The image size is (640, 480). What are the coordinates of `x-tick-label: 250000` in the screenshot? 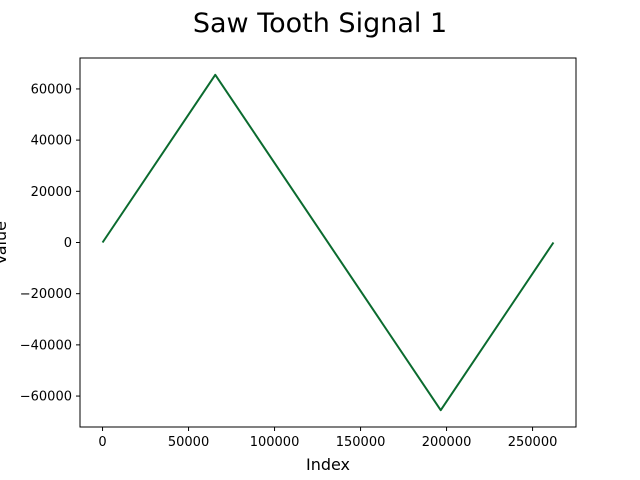 It's located at (533, 442).